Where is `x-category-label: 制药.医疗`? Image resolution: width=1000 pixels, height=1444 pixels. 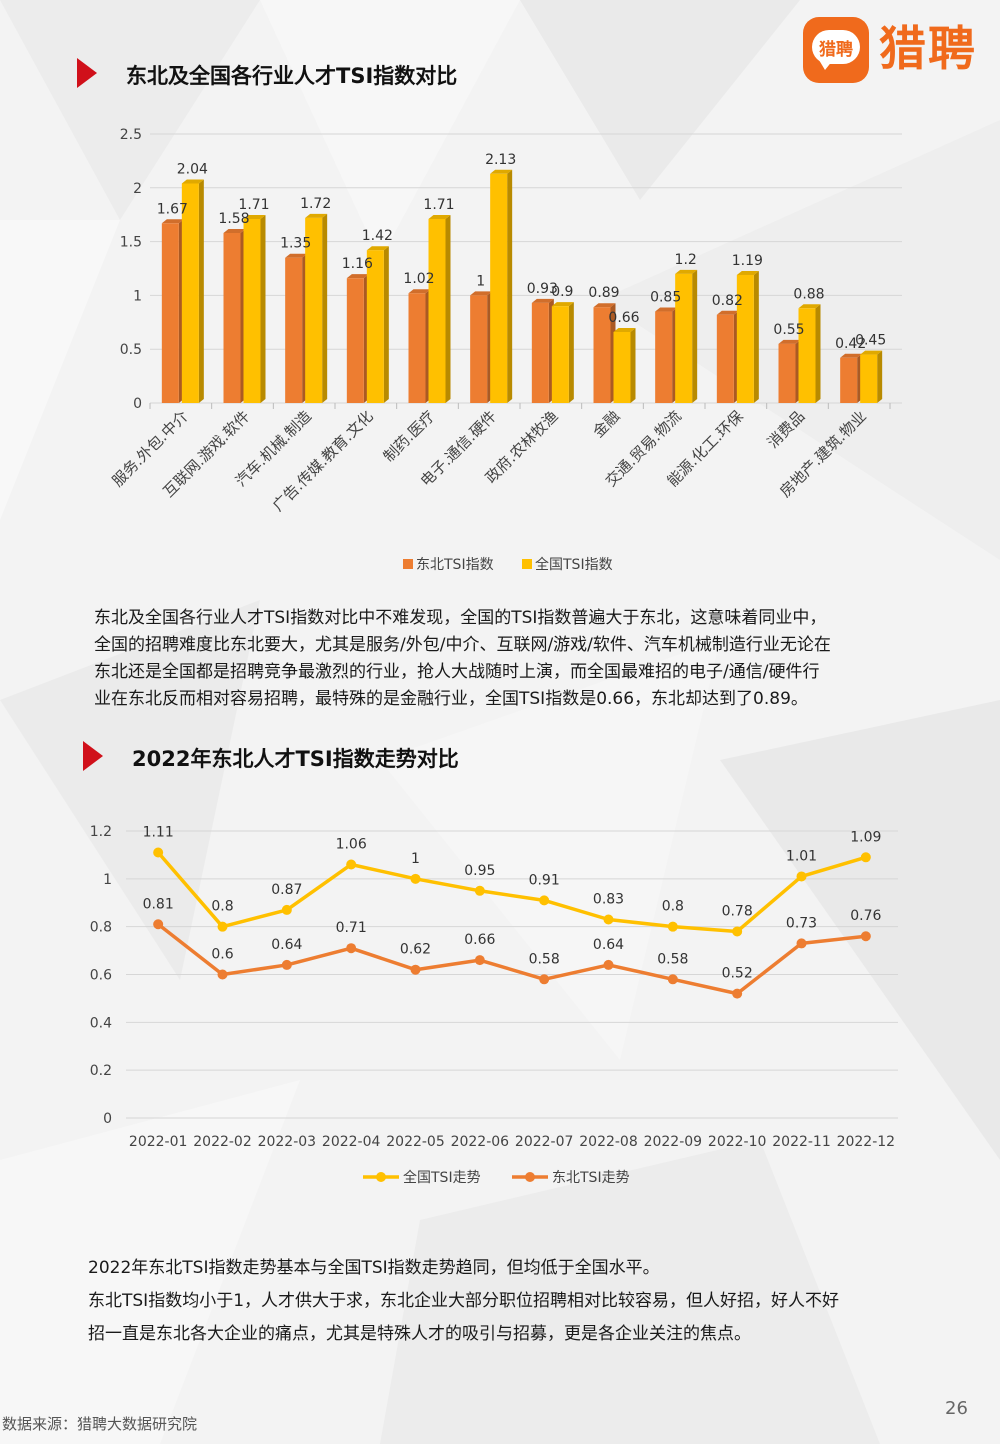
x-category-label: 制药.医疗 is located at coordinates (409, 436).